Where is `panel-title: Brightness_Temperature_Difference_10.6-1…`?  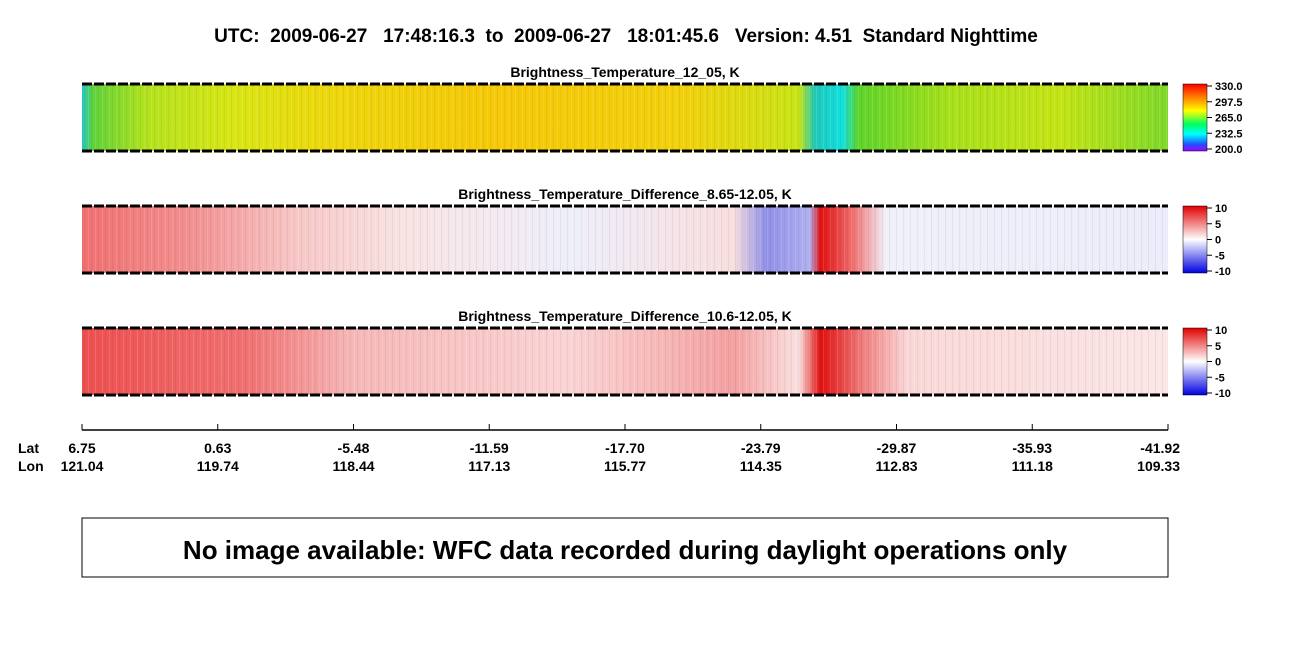 panel-title: Brightness_Temperature_Difference_10.6-1… is located at coordinates (625, 316).